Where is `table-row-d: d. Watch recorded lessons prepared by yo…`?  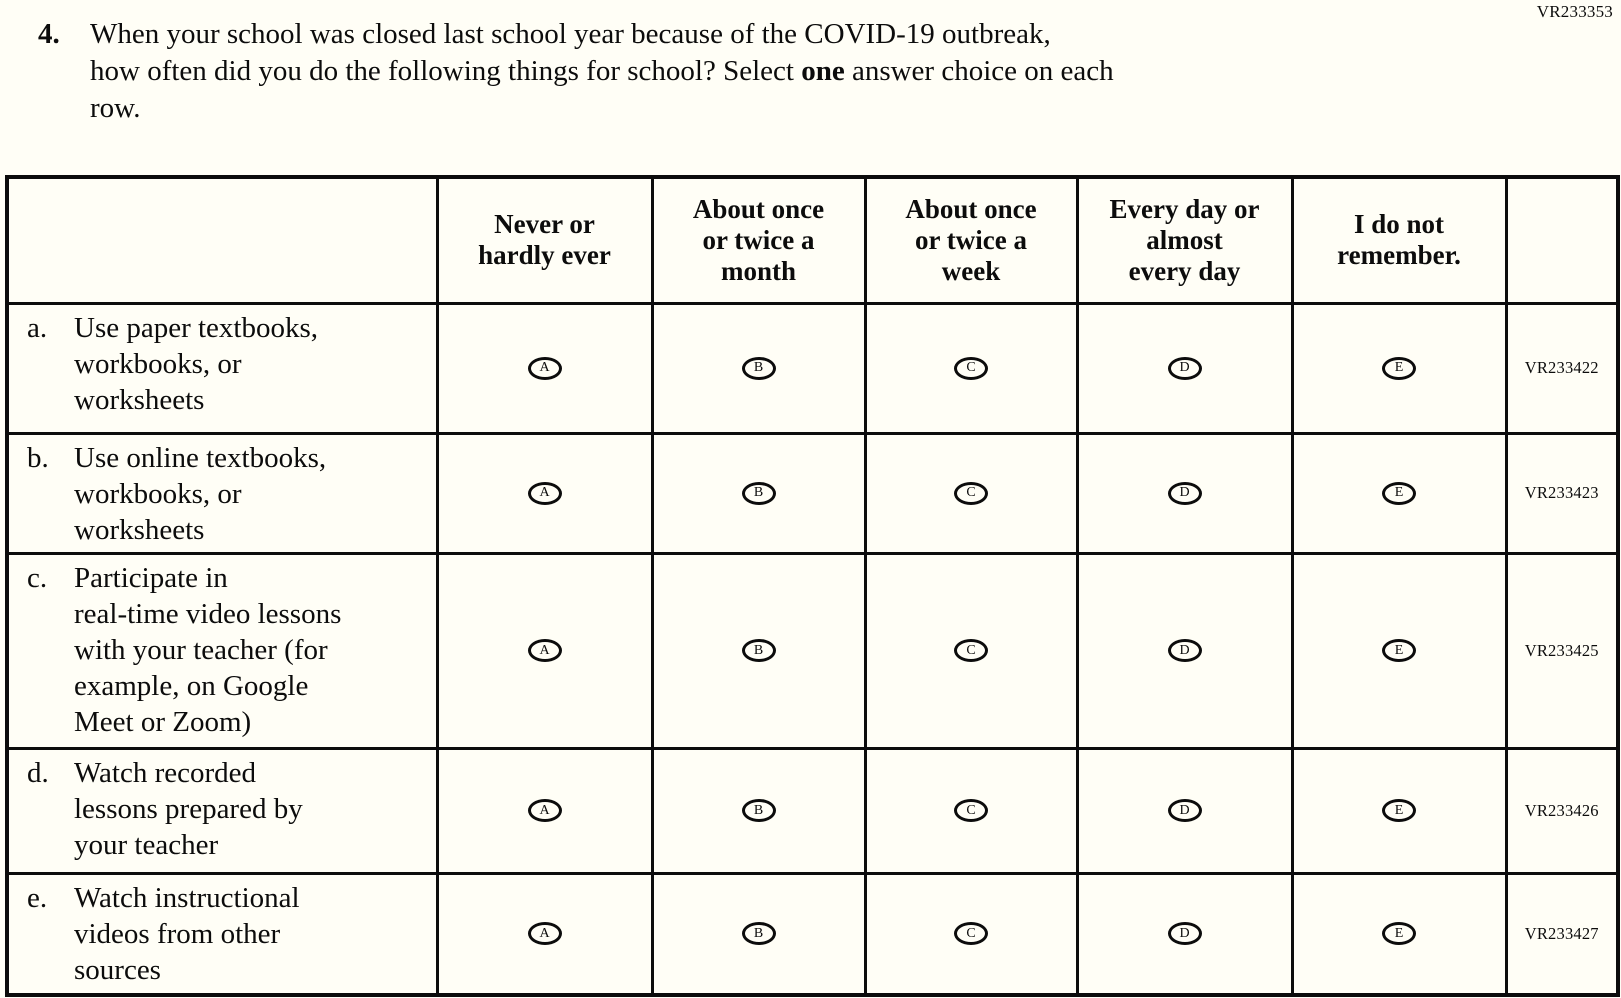
table-row-d: d. Watch recorded lessons prepared by yo… is located at coordinates (812, 810).